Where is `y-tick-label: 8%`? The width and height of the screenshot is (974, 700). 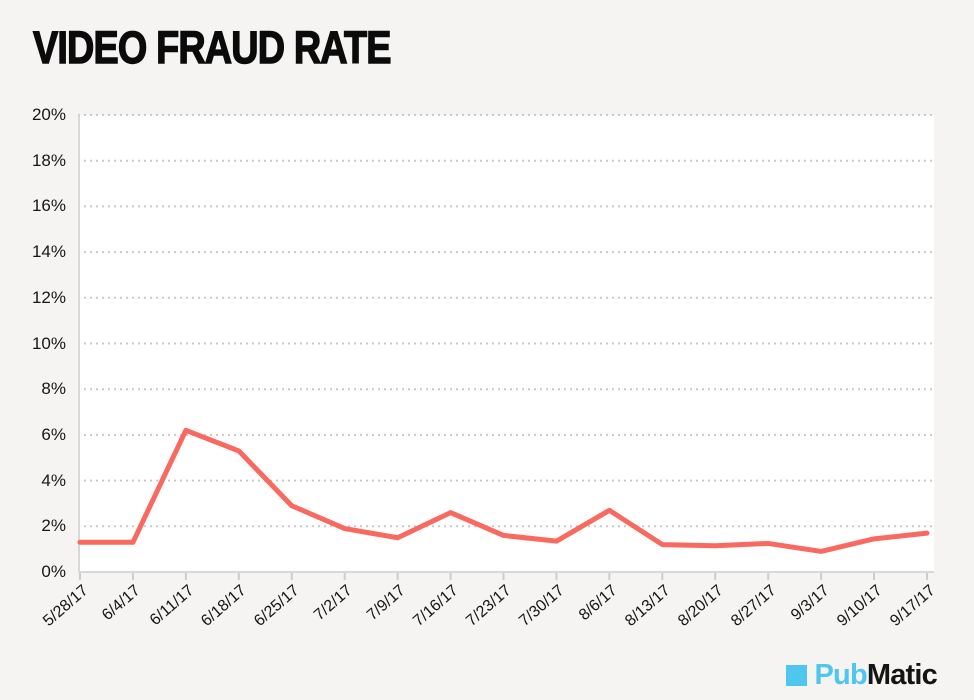 y-tick-label: 8% is located at coordinates (53, 389).